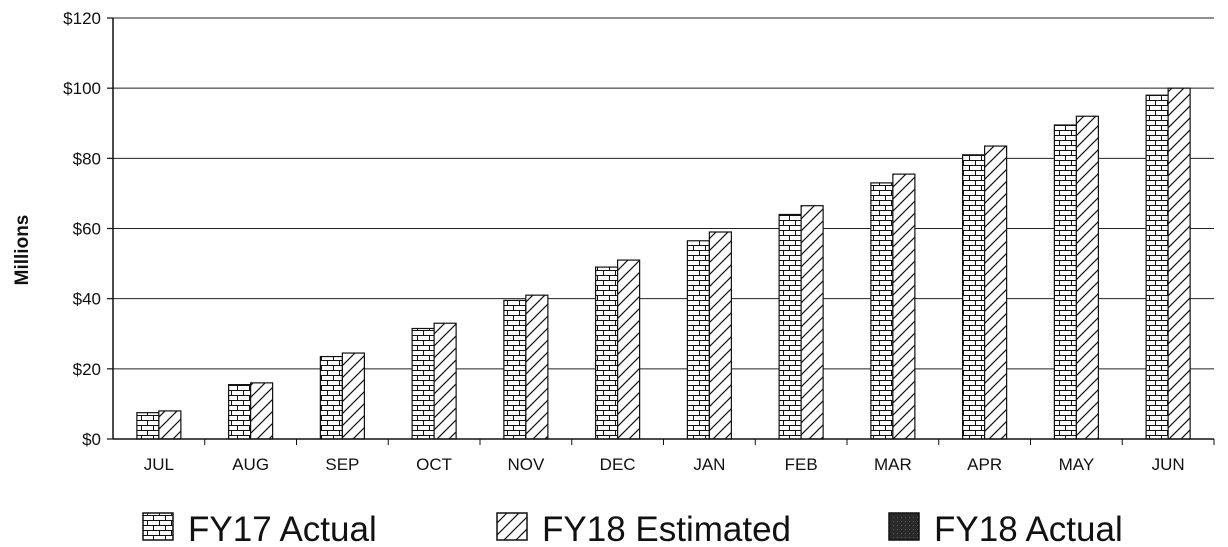 This screenshot has width=1228, height=547. Describe the element at coordinates (1179, 263) in the screenshot. I see `bar-fy18-estimated-jun` at that location.